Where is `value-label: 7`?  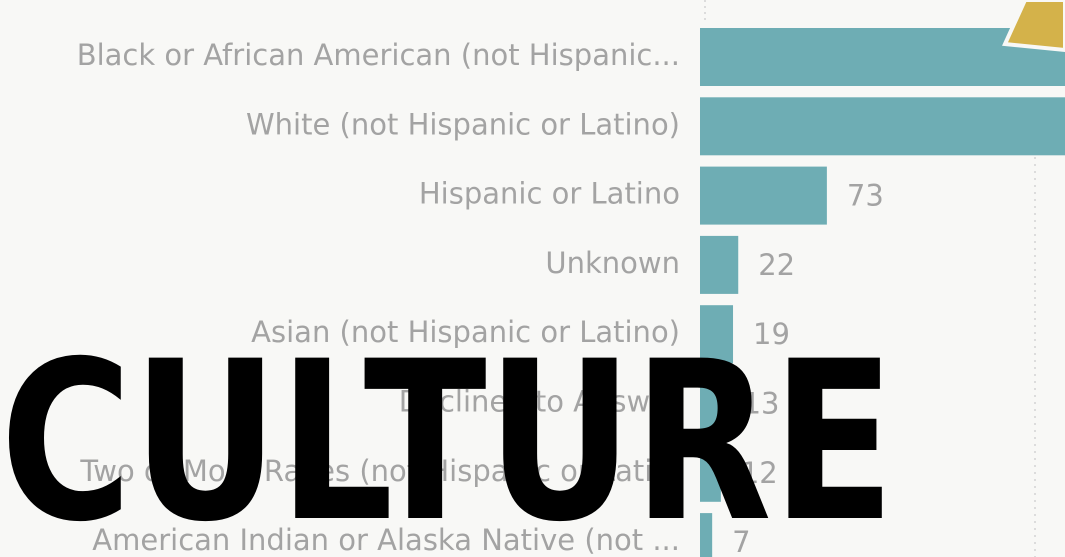 value-label: 7 is located at coordinates (741, 541).